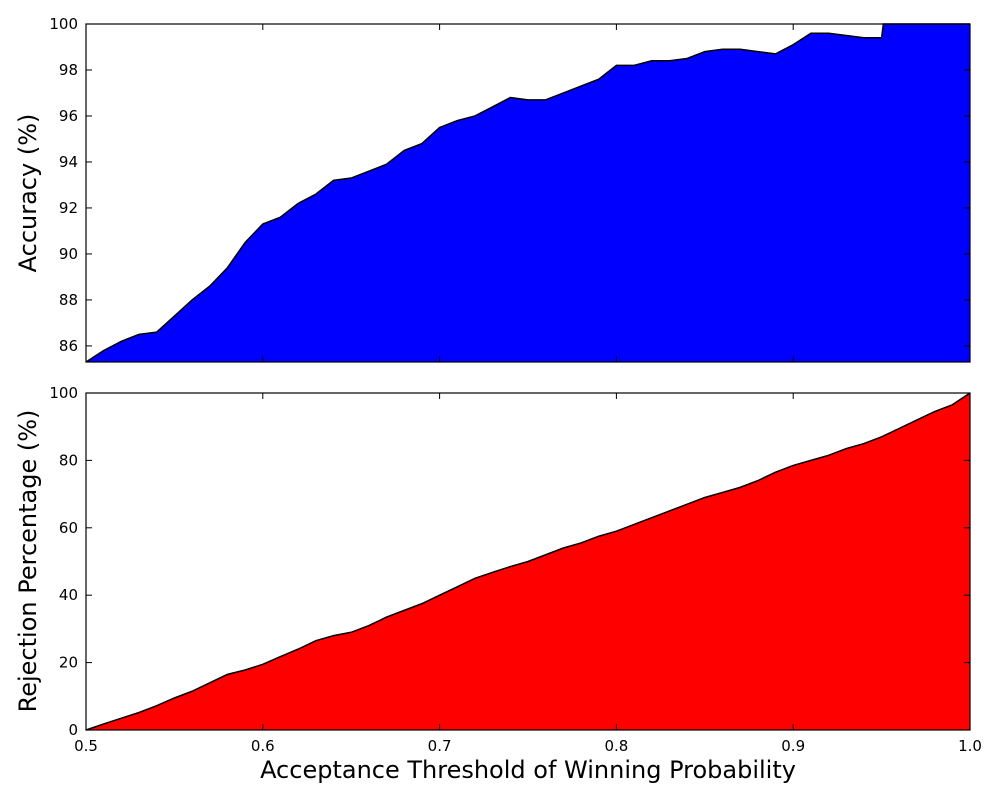 The image size is (1000, 800). What do you see at coordinates (63, 393) in the screenshot?
I see `rejection-ytick-label: 100` at bounding box center [63, 393].